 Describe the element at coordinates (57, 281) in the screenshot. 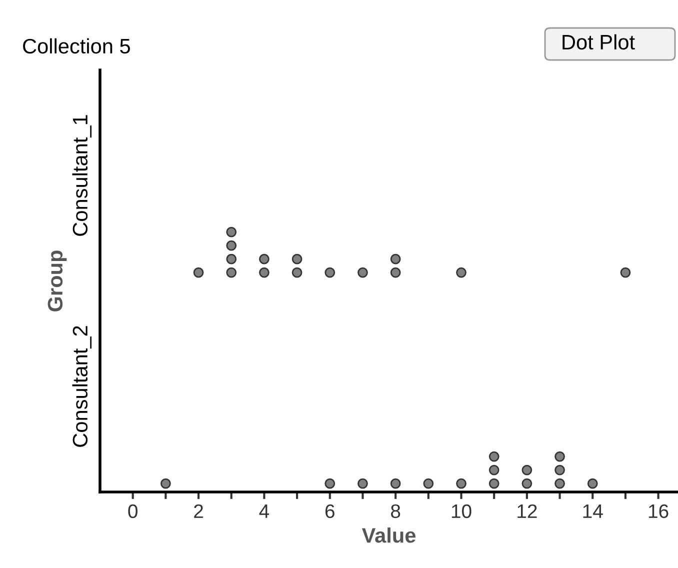

I see `y-axis-title: Group` at that location.